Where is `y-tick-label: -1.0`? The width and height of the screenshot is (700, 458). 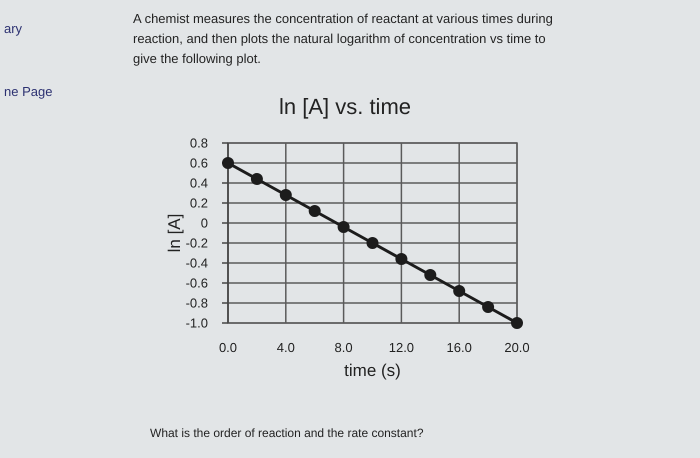
y-tick-label: -1.0 is located at coordinates (197, 323).